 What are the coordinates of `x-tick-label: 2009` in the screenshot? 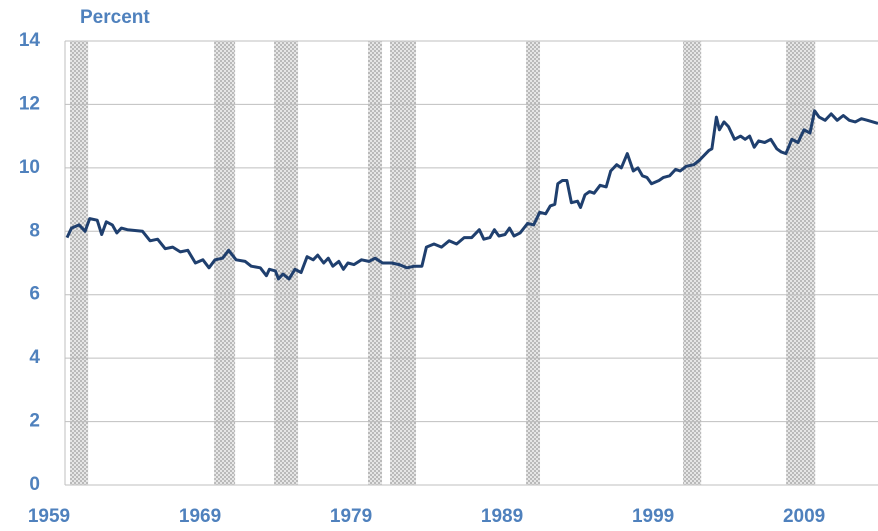 It's located at (804, 516).